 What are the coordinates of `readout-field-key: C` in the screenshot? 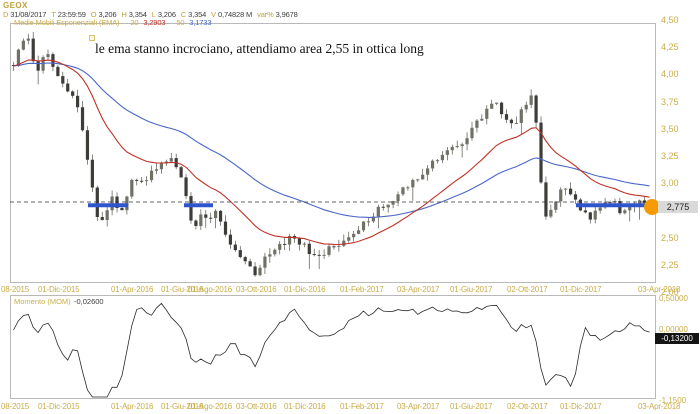 It's located at (183, 14).